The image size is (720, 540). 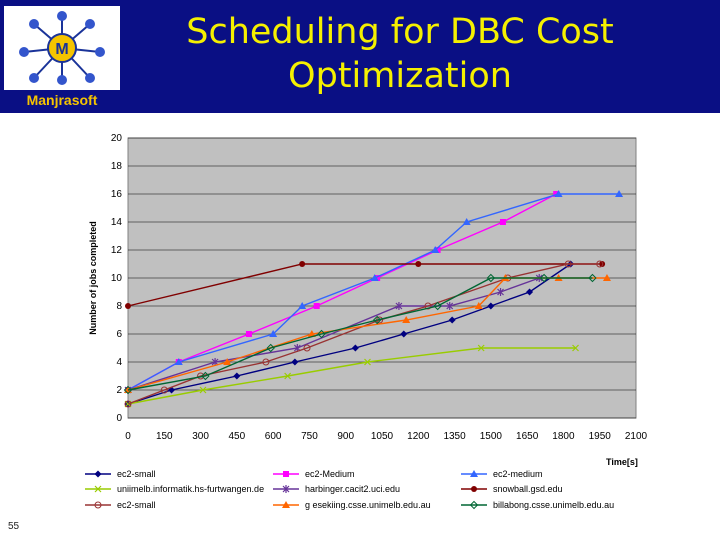 I want to click on legend-label: uniimelb.informatik.hs-furtwangen.de, so click(x=190, y=489).